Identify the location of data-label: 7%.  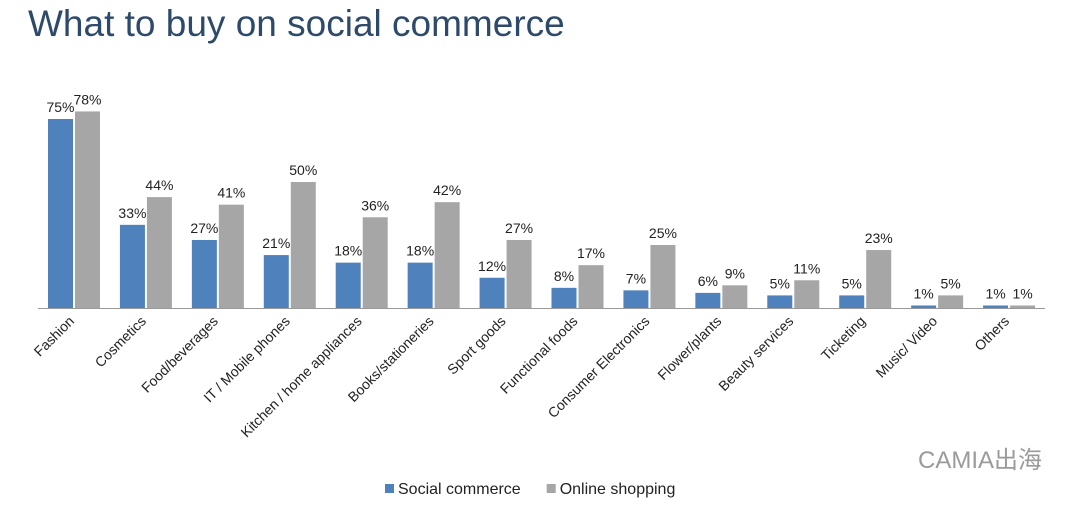
(636, 278).